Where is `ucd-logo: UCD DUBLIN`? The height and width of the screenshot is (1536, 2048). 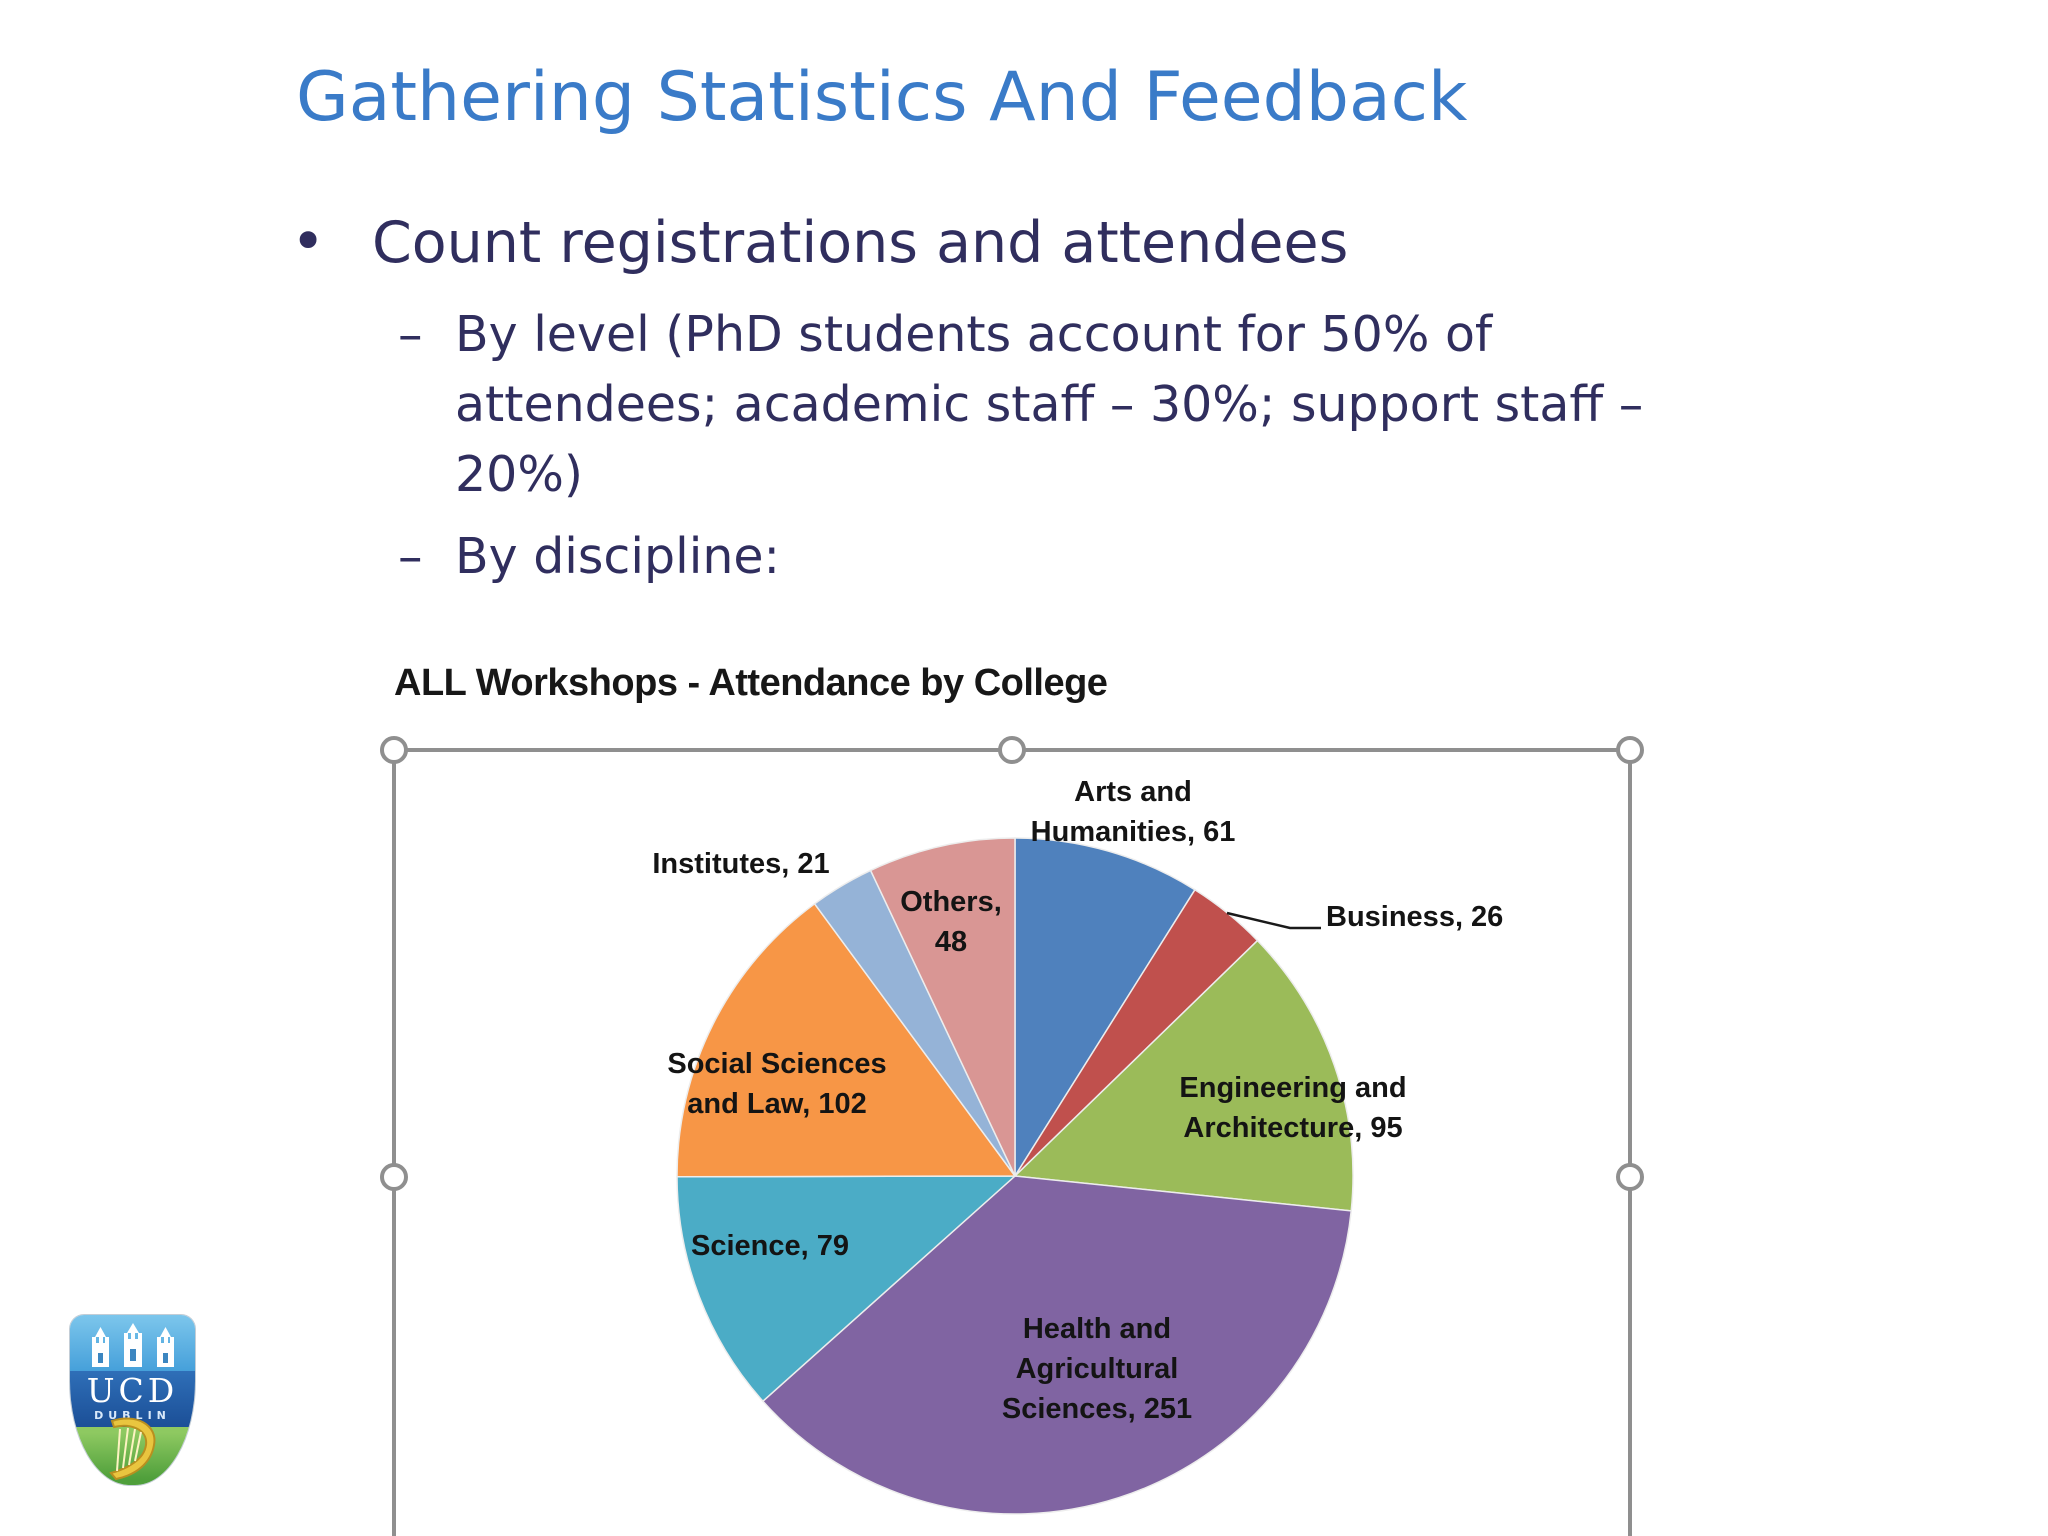 ucd-logo: UCD DUBLIN is located at coordinates (132, 1400).